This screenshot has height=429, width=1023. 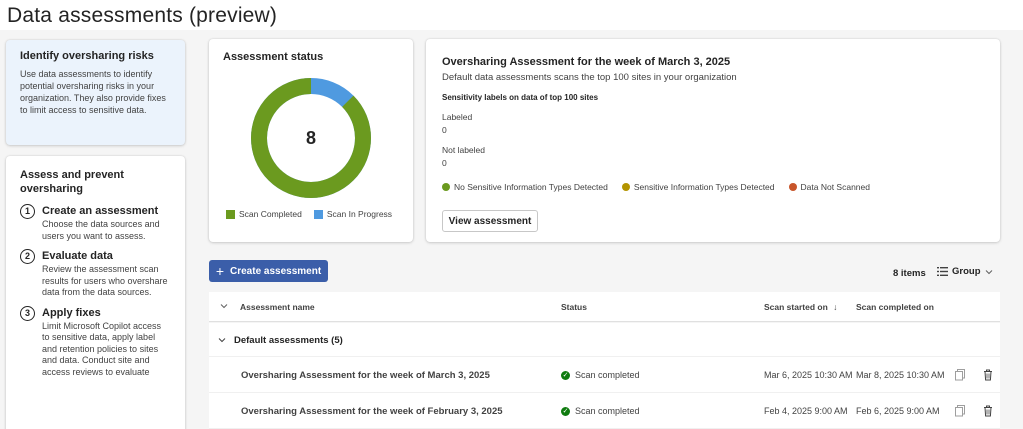 I want to click on column-assessment-name: Assessment name, so click(x=277, y=307).